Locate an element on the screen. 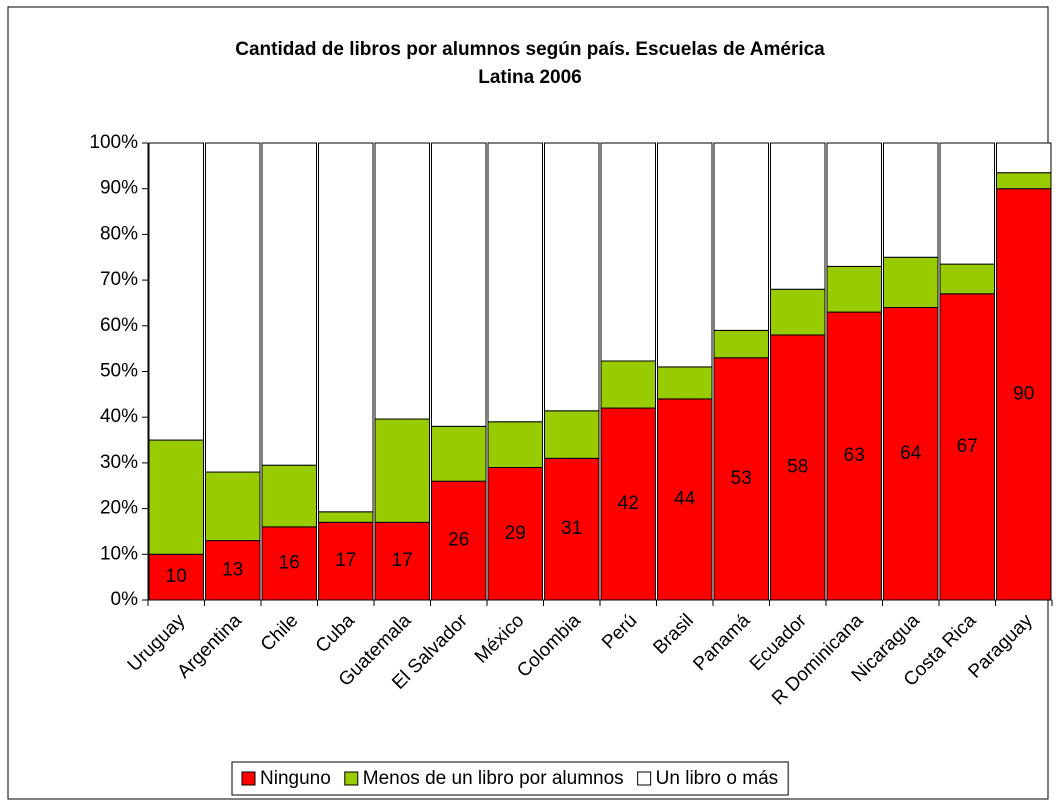  y-tick-label: 90% is located at coordinates (119, 188).